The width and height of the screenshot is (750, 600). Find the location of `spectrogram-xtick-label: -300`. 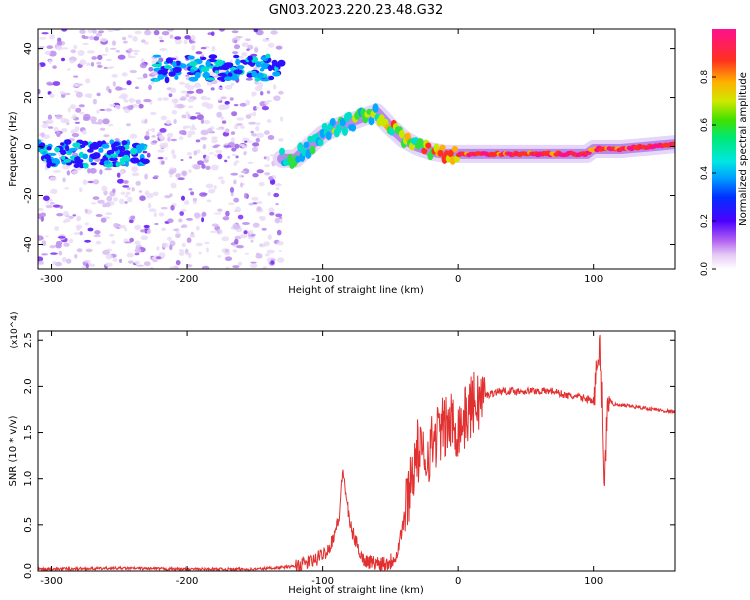

spectrogram-xtick-label: -300 is located at coordinates (51, 279).